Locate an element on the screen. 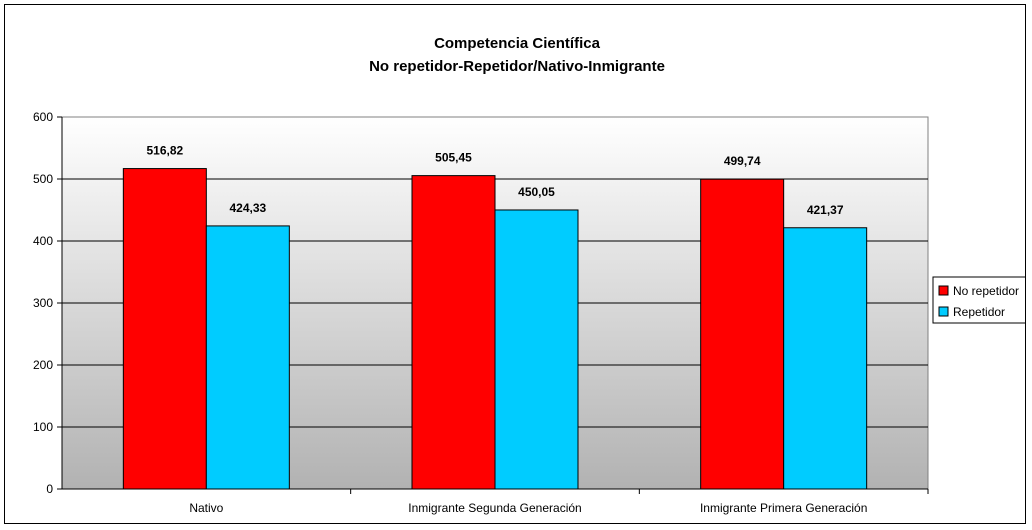 This screenshot has width=1032, height=530. legend-swatch-no-repetidor is located at coordinates (943, 290).